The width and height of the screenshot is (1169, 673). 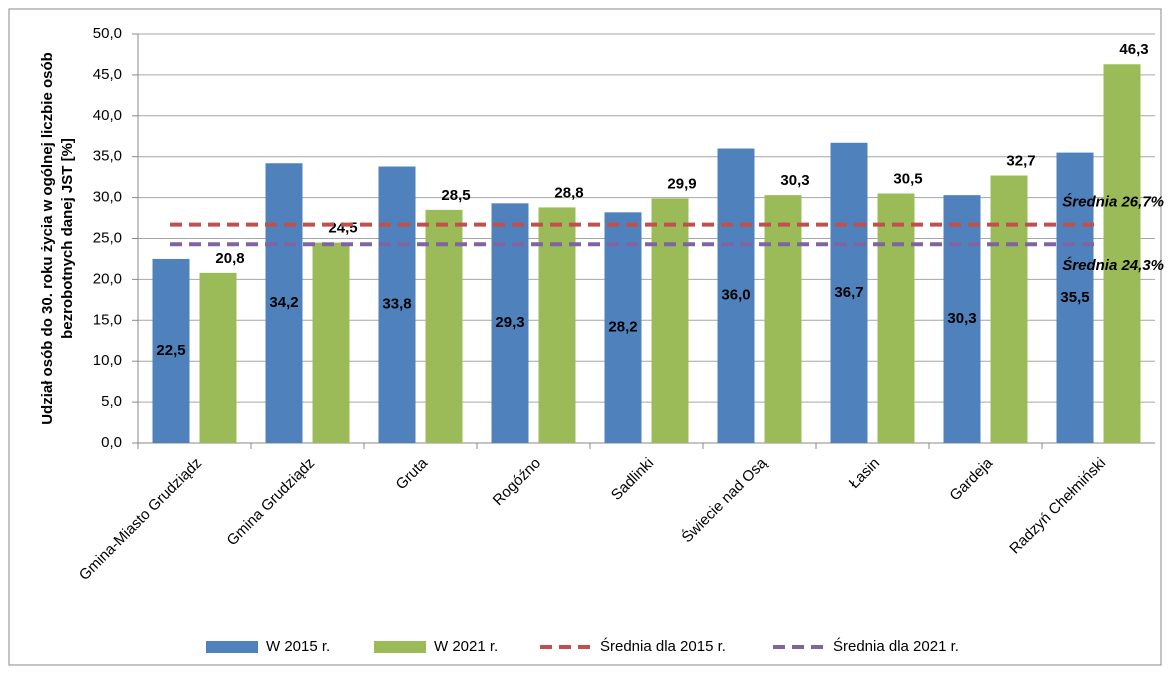 I want to click on y-tick-label: 45,0, so click(x=107, y=74).